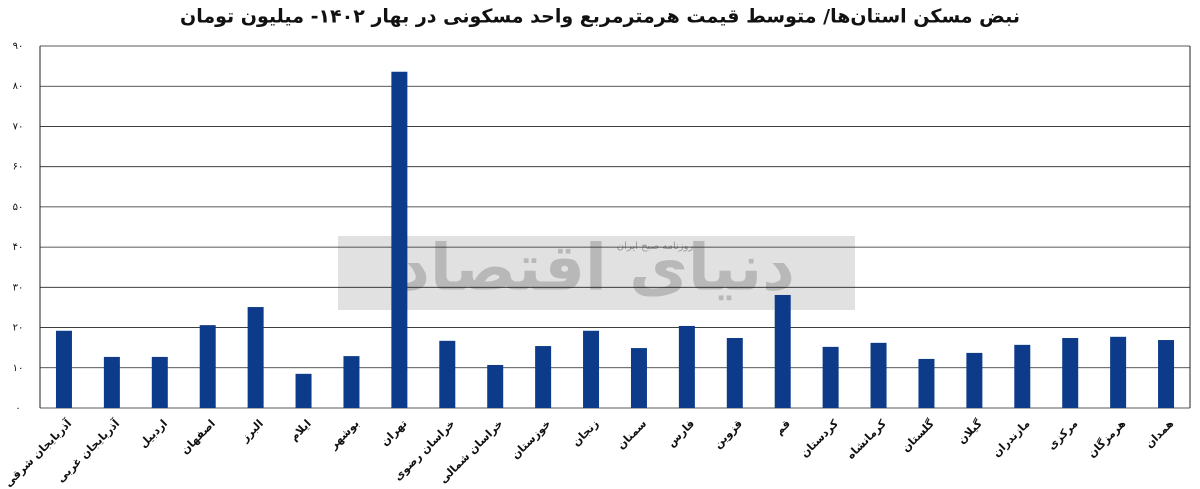  Describe the element at coordinates (18, 328) in the screenshot. I see `y-tick-label: ۲۰` at that location.